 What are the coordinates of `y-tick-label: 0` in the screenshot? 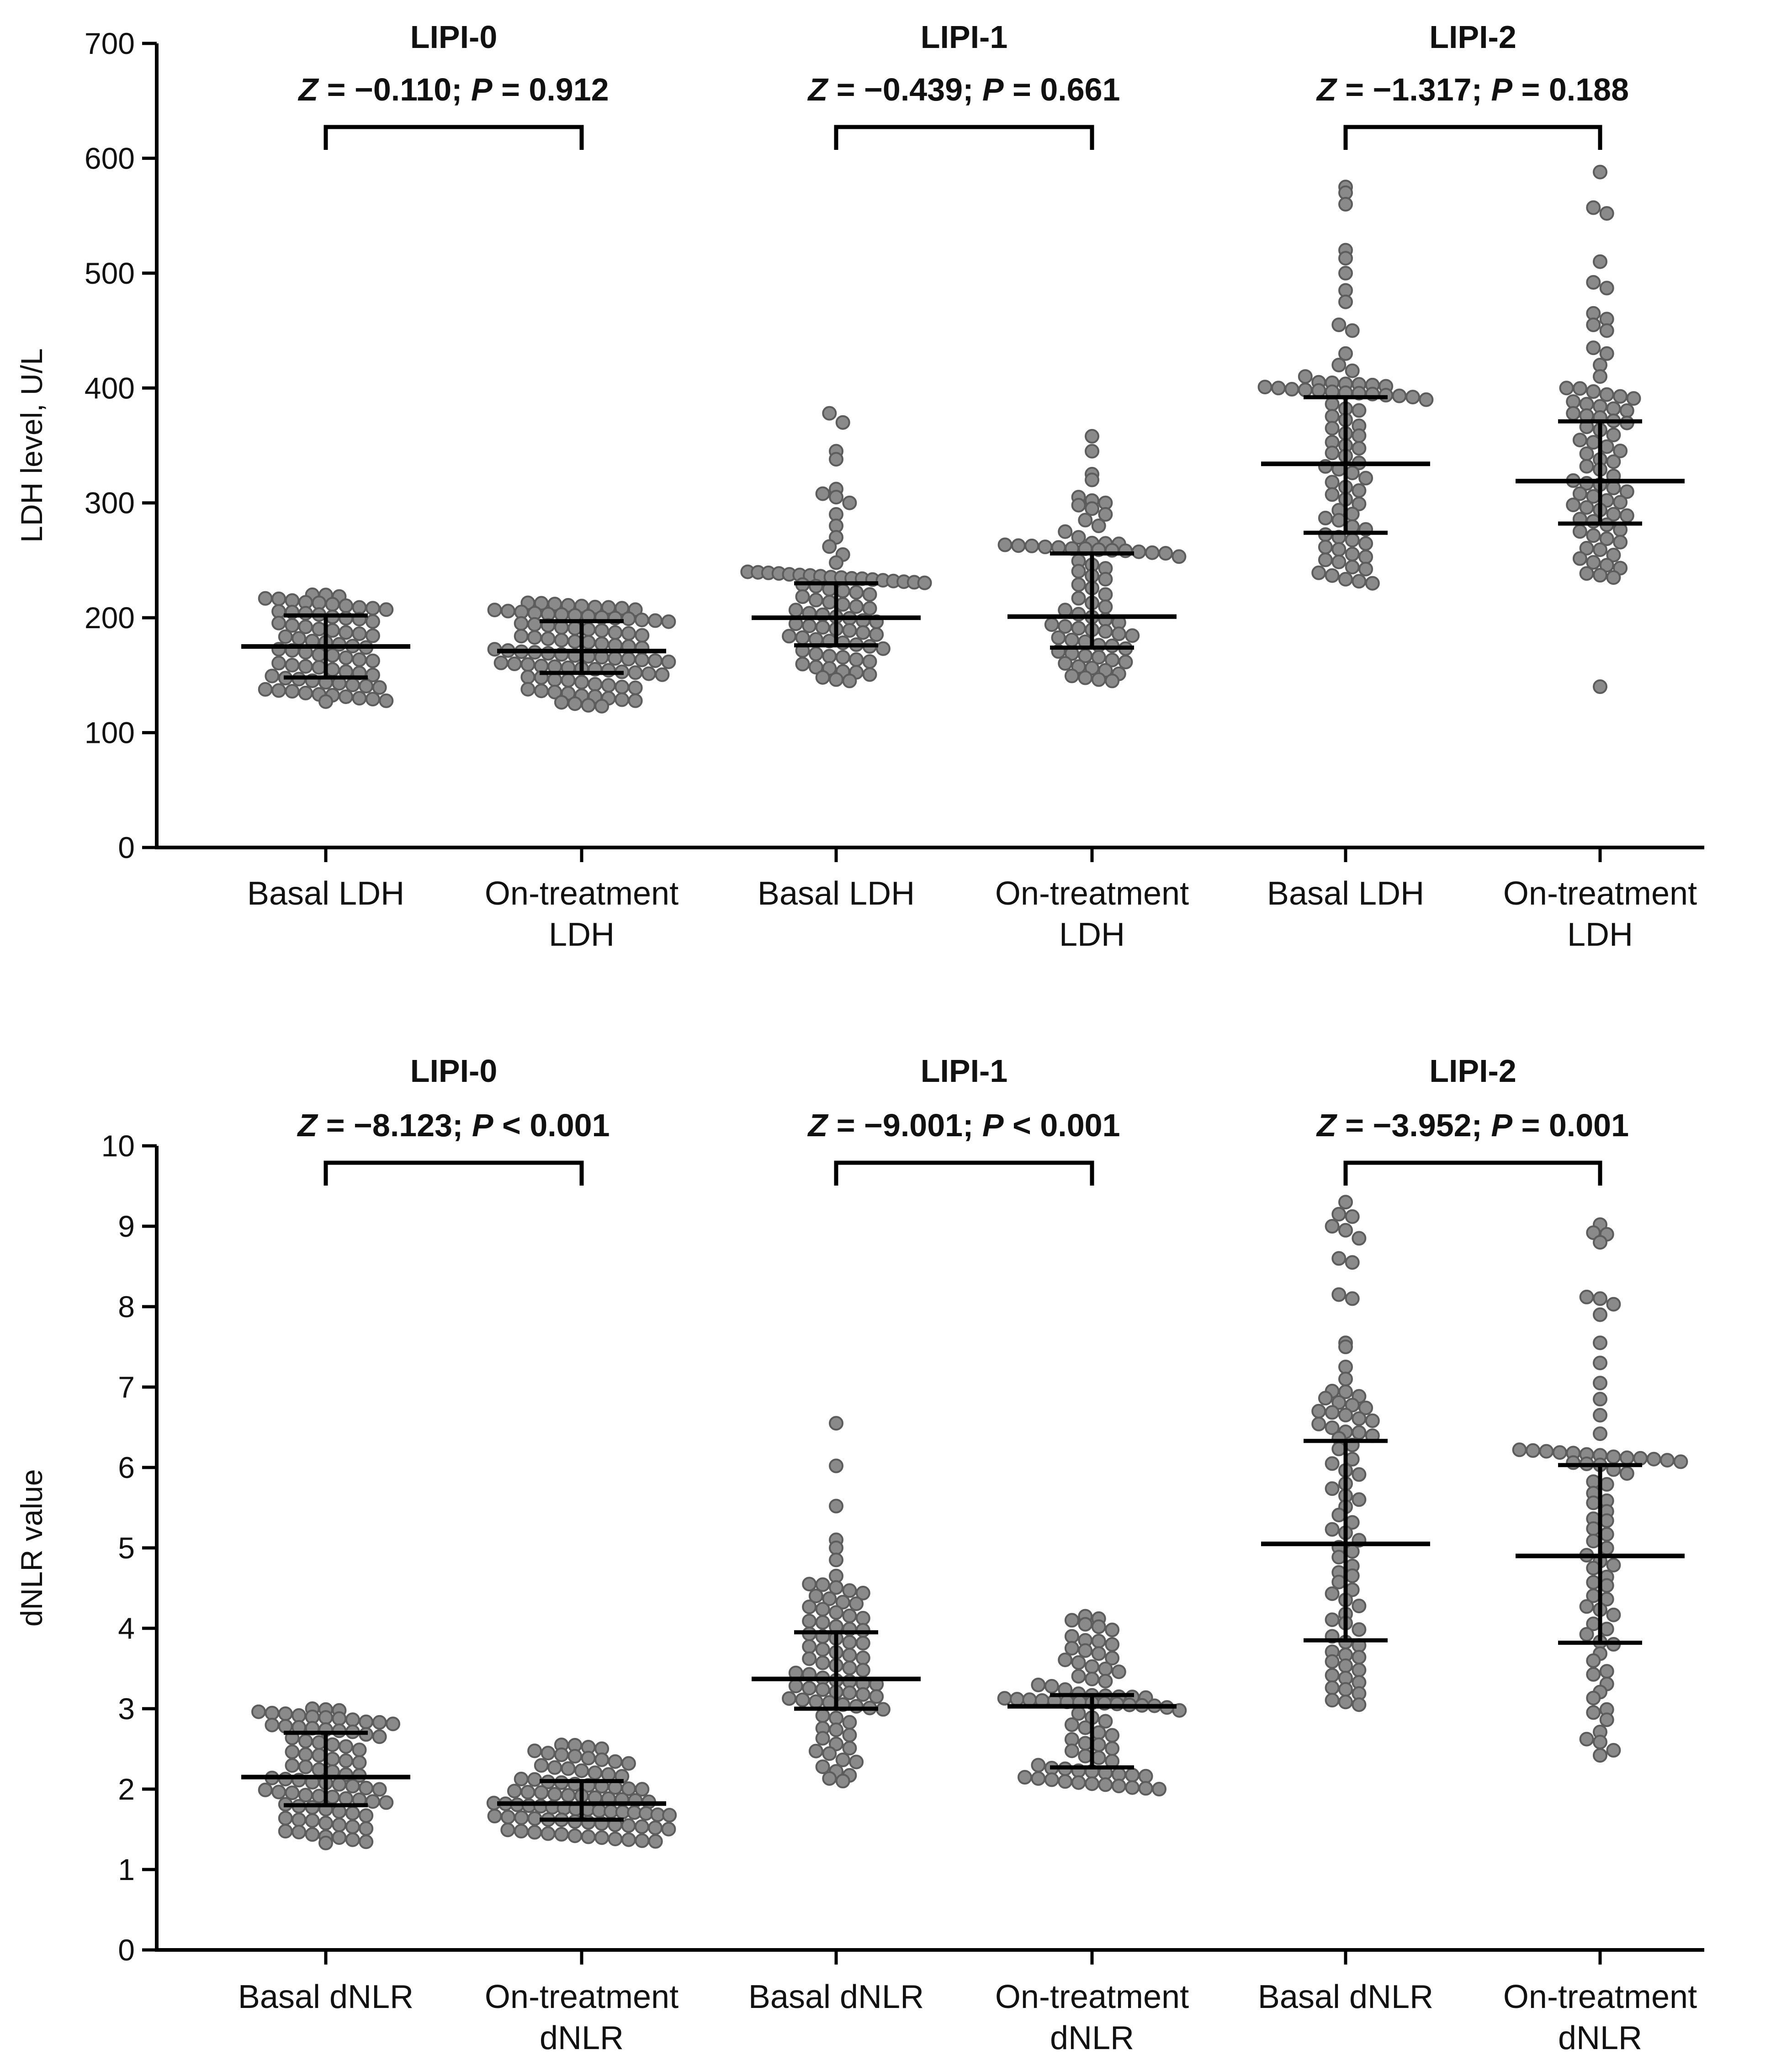 It's located at (127, 1950).